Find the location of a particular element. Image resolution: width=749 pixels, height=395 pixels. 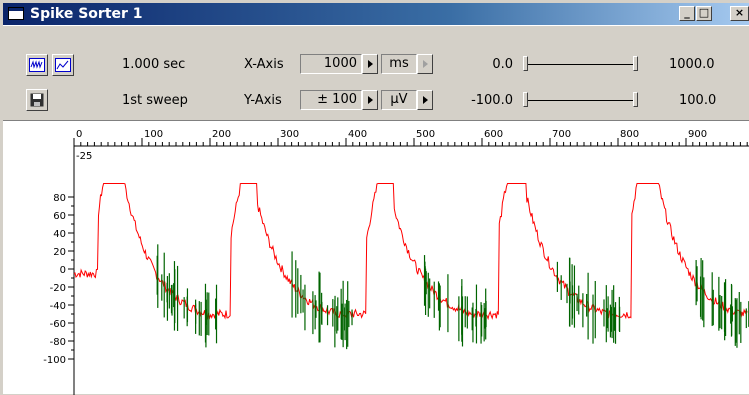

y-max-value: 100.0 is located at coordinates (698, 100).